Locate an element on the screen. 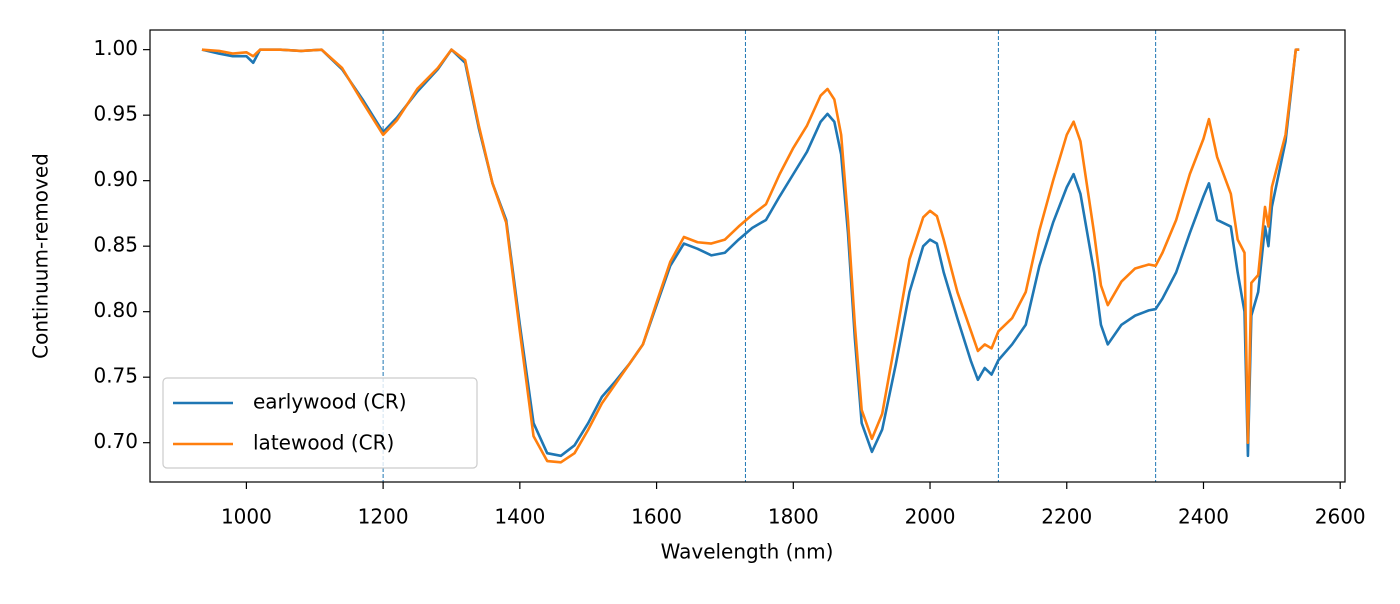  x-tick-label: 1600 is located at coordinates (656, 517).